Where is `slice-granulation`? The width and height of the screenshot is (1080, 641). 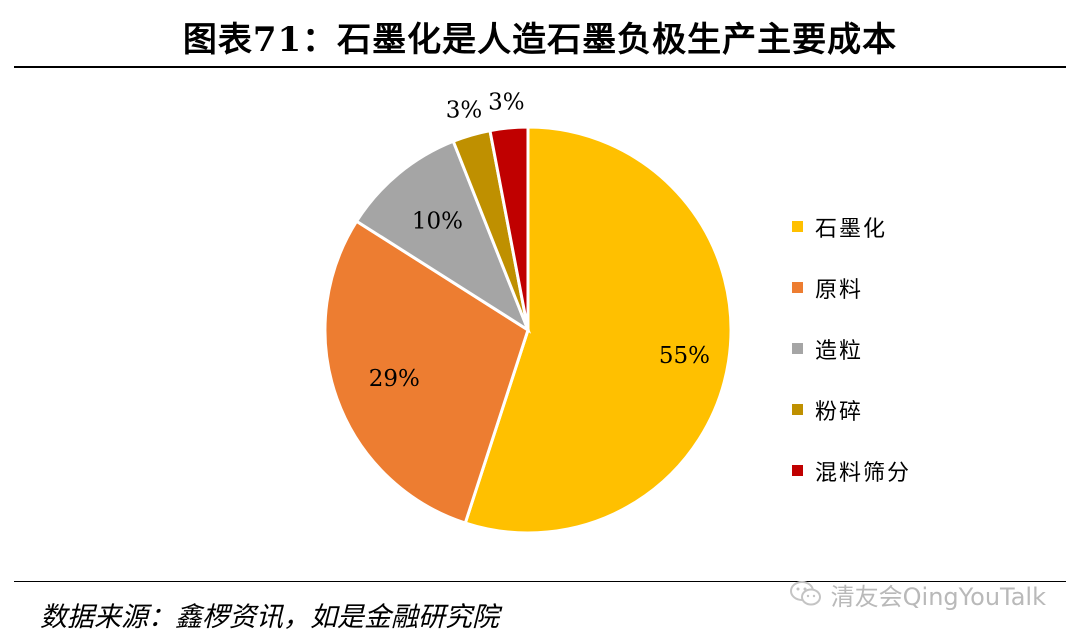 slice-granulation is located at coordinates (443, 236).